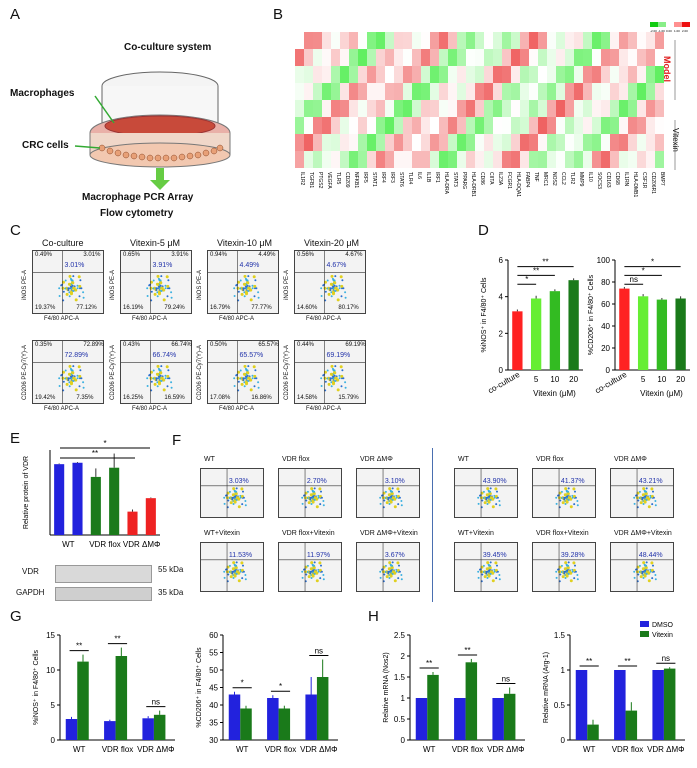 This screenshot has height=768, width=697. What do you see at coordinates (400, 677) in the screenshot?
I see `y-tick-label: 1.5` at bounding box center [400, 677].